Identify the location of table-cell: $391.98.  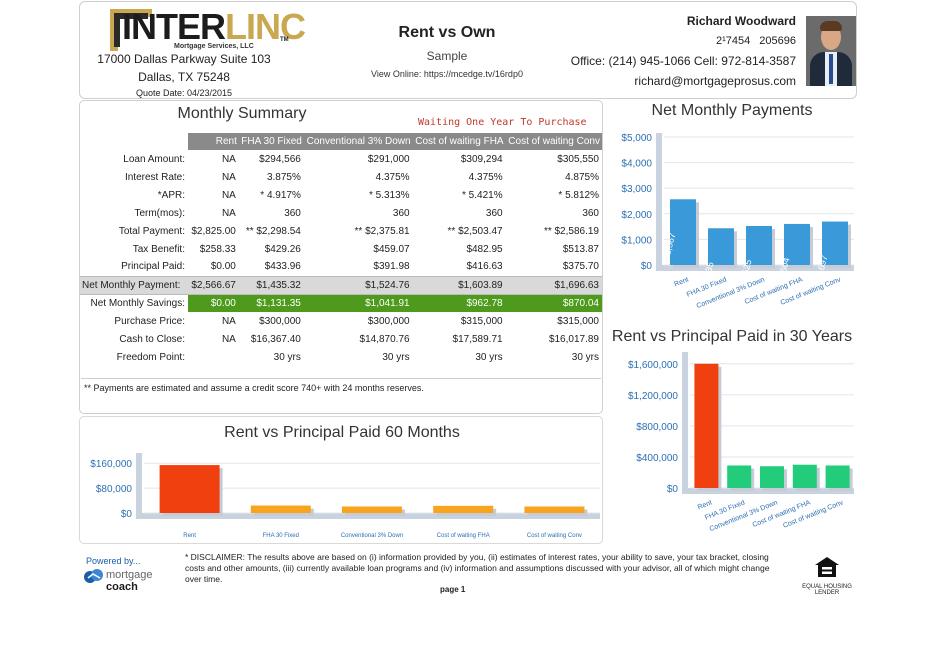
(391, 267).